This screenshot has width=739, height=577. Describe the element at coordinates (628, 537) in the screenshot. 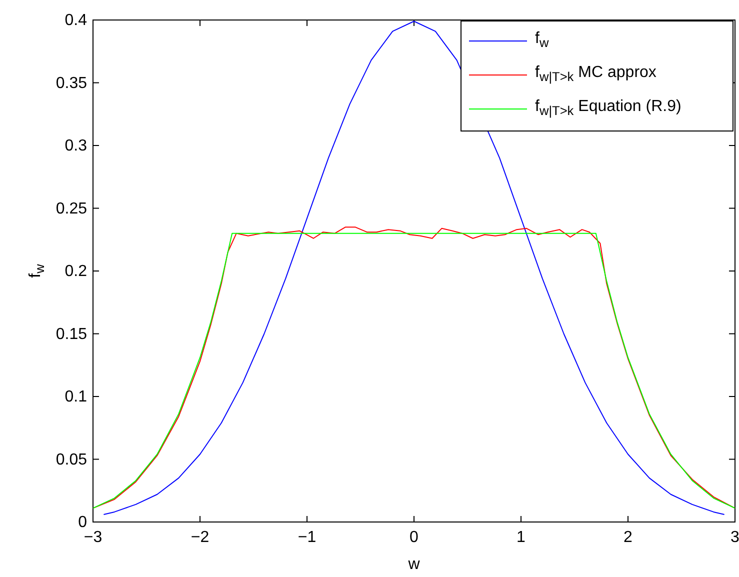

I see `x-tick-label: 2` at that location.